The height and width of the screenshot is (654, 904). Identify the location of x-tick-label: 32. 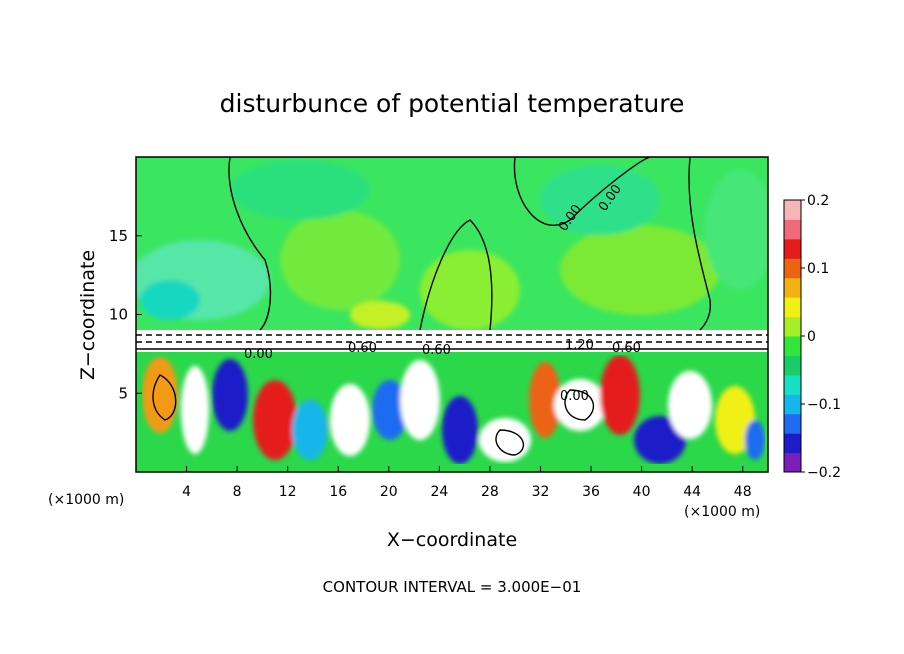
(541, 492).